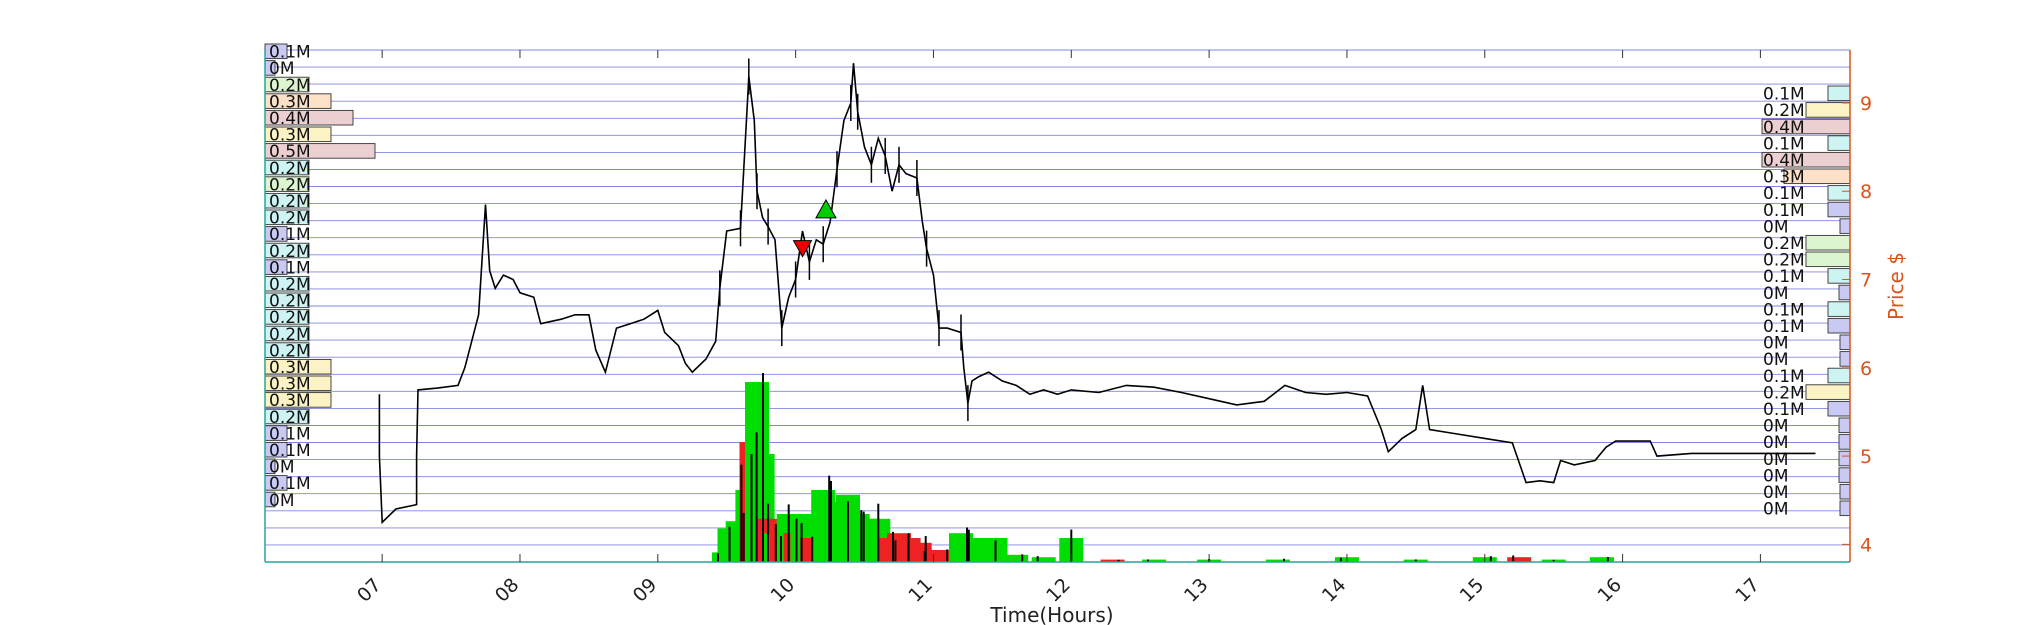  I want to click on sell-marker, so click(802, 249).